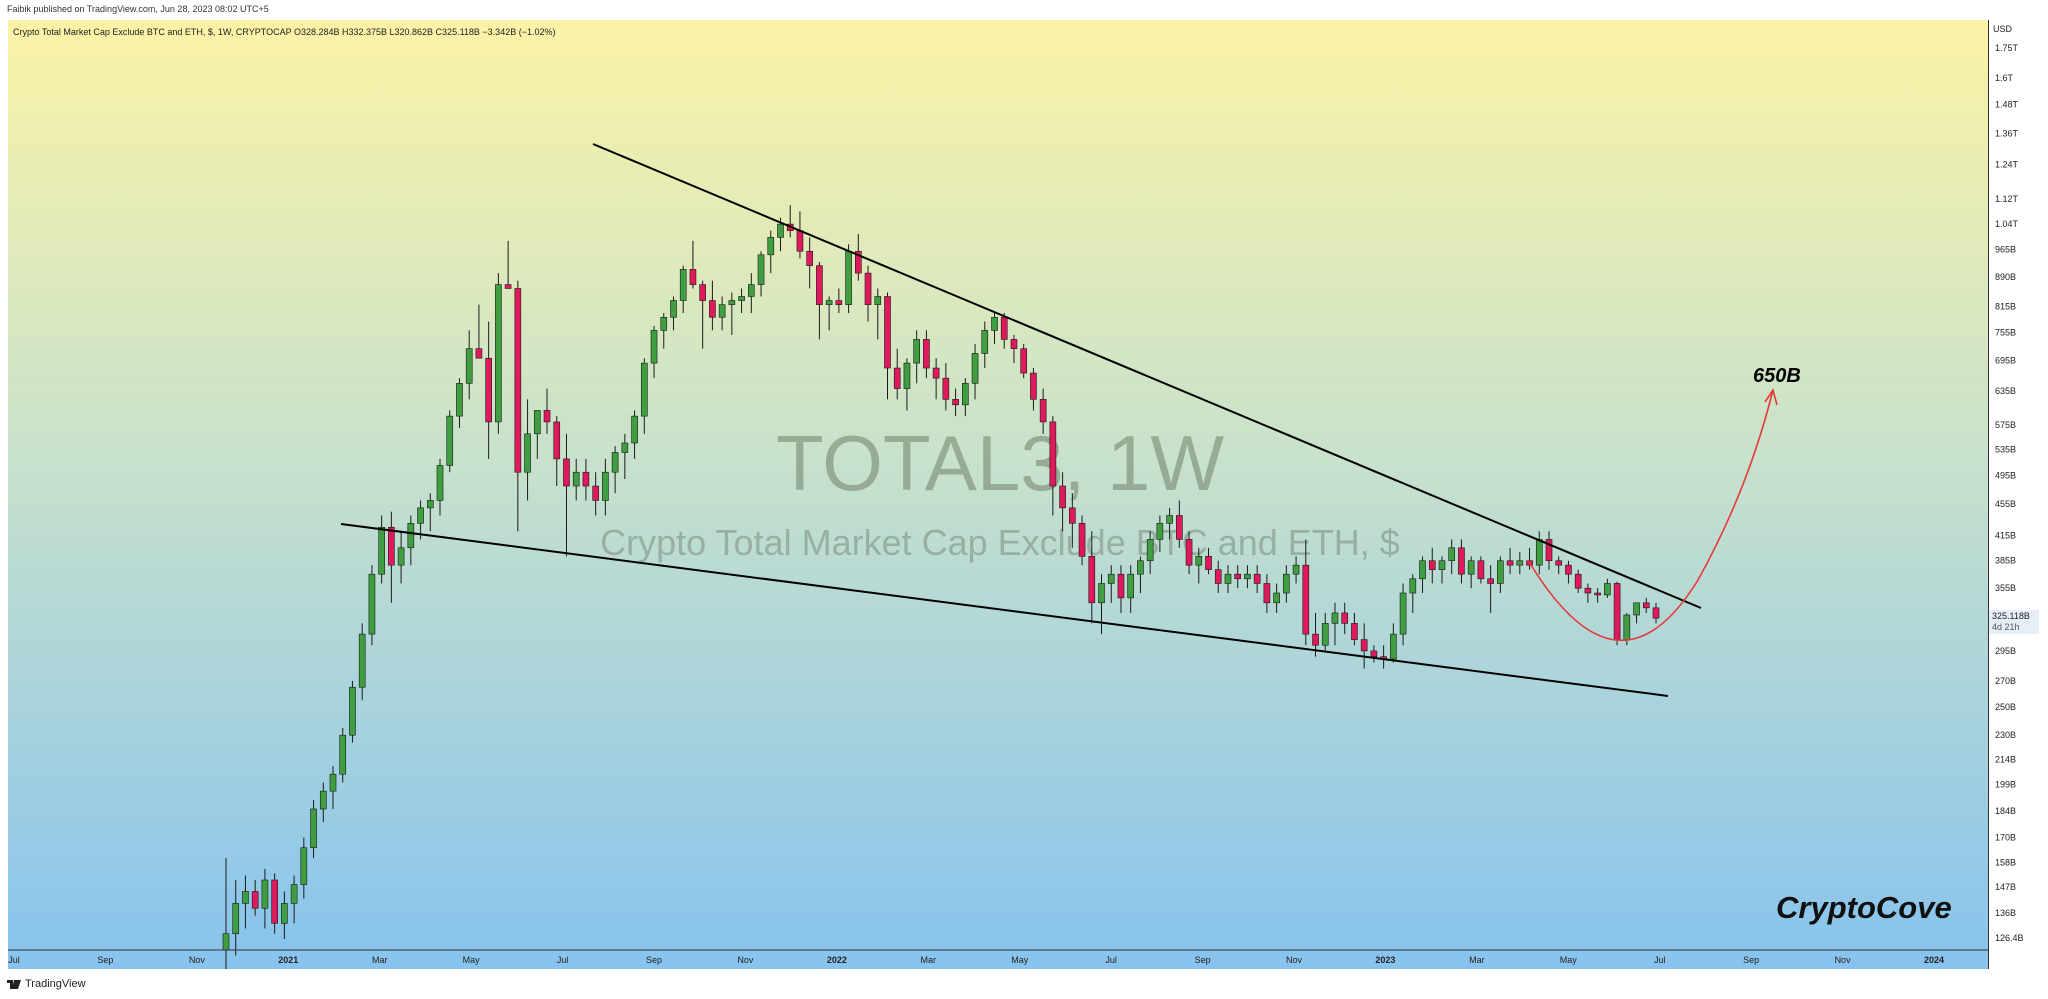 This screenshot has width=2048, height=999. I want to click on price-tick-label: 815B, so click(2005, 307).